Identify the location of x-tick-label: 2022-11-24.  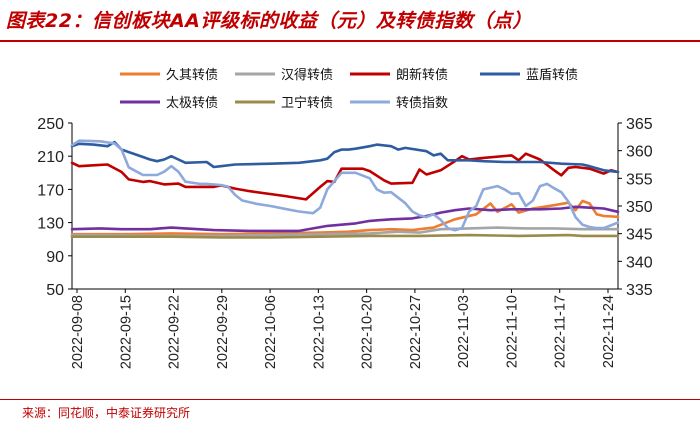
(609, 331).